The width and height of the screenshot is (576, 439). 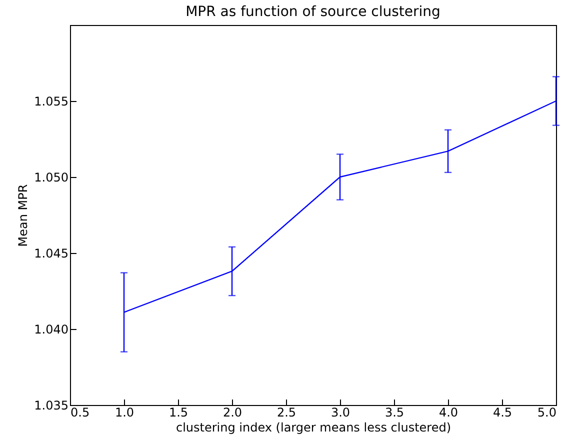 What do you see at coordinates (51, 101) in the screenshot?
I see `y-tick-label: 1.055` at bounding box center [51, 101].